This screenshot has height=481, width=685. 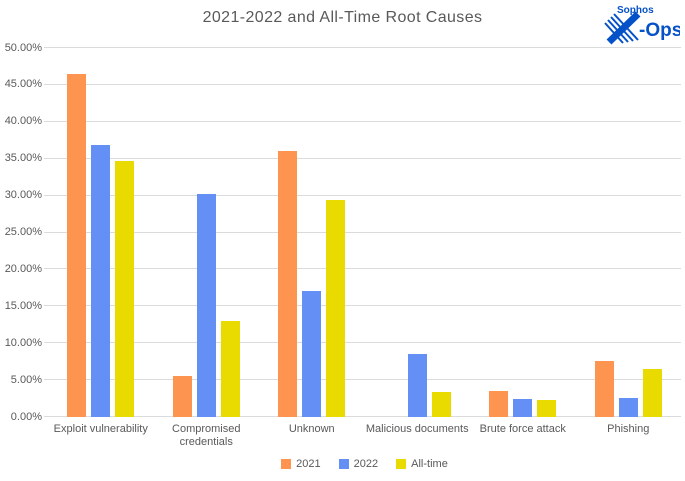 I want to click on category-label: Malicious documents, so click(x=418, y=436).